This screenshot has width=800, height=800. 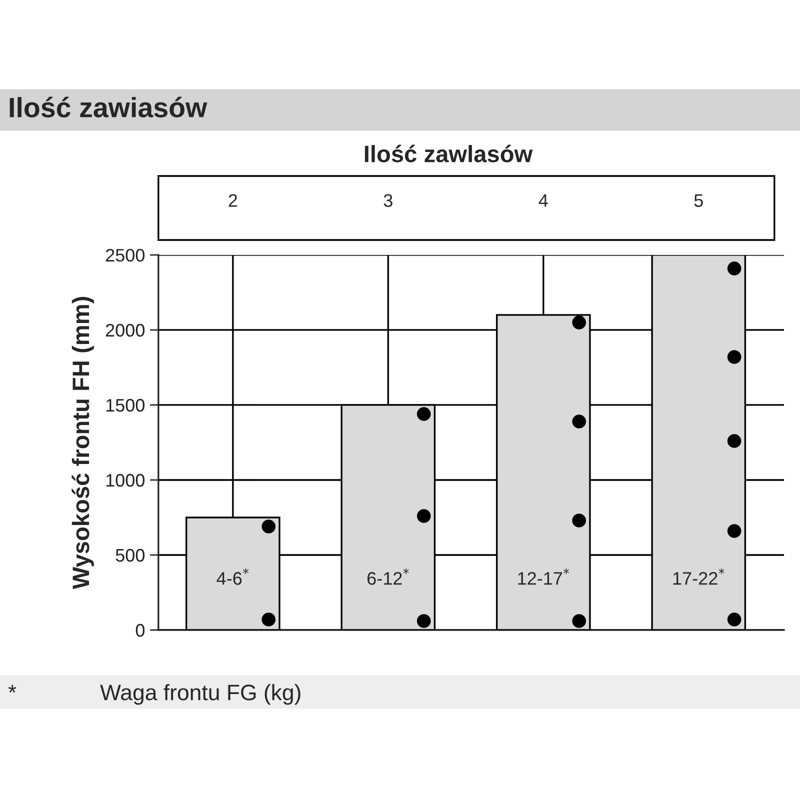 I want to click on chart-title: Ilość zawiasów, so click(x=109, y=107).